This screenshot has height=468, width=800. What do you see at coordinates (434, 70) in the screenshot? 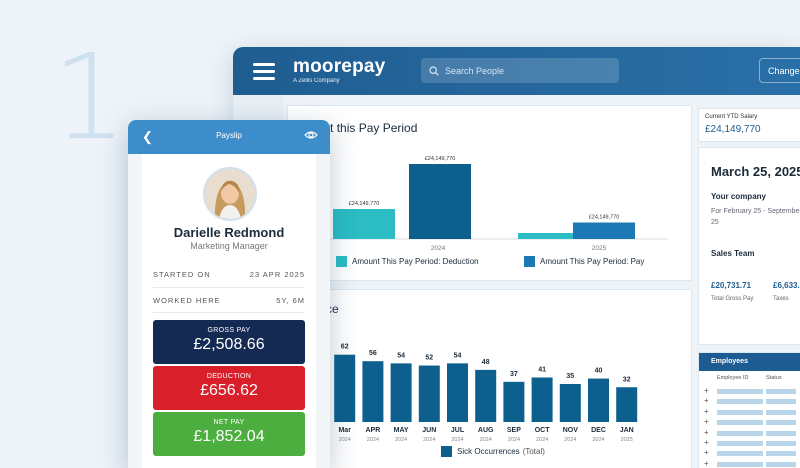
I see `search-icon` at bounding box center [434, 70].